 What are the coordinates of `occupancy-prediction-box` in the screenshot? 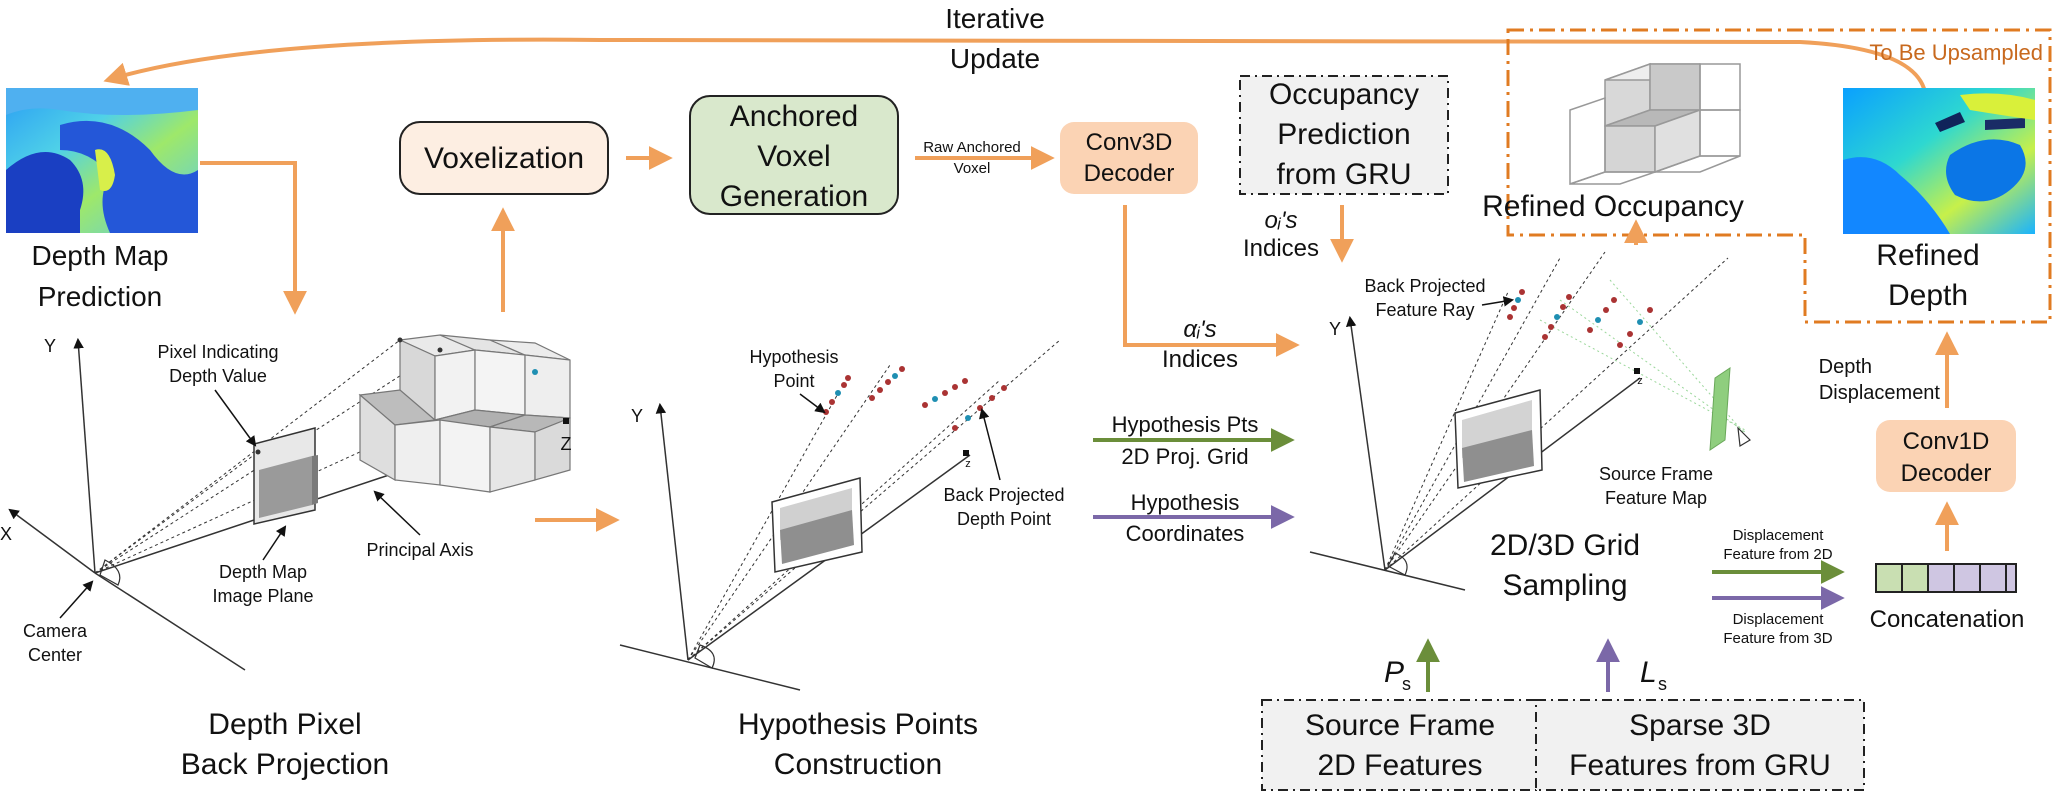 It's located at (1344, 135).